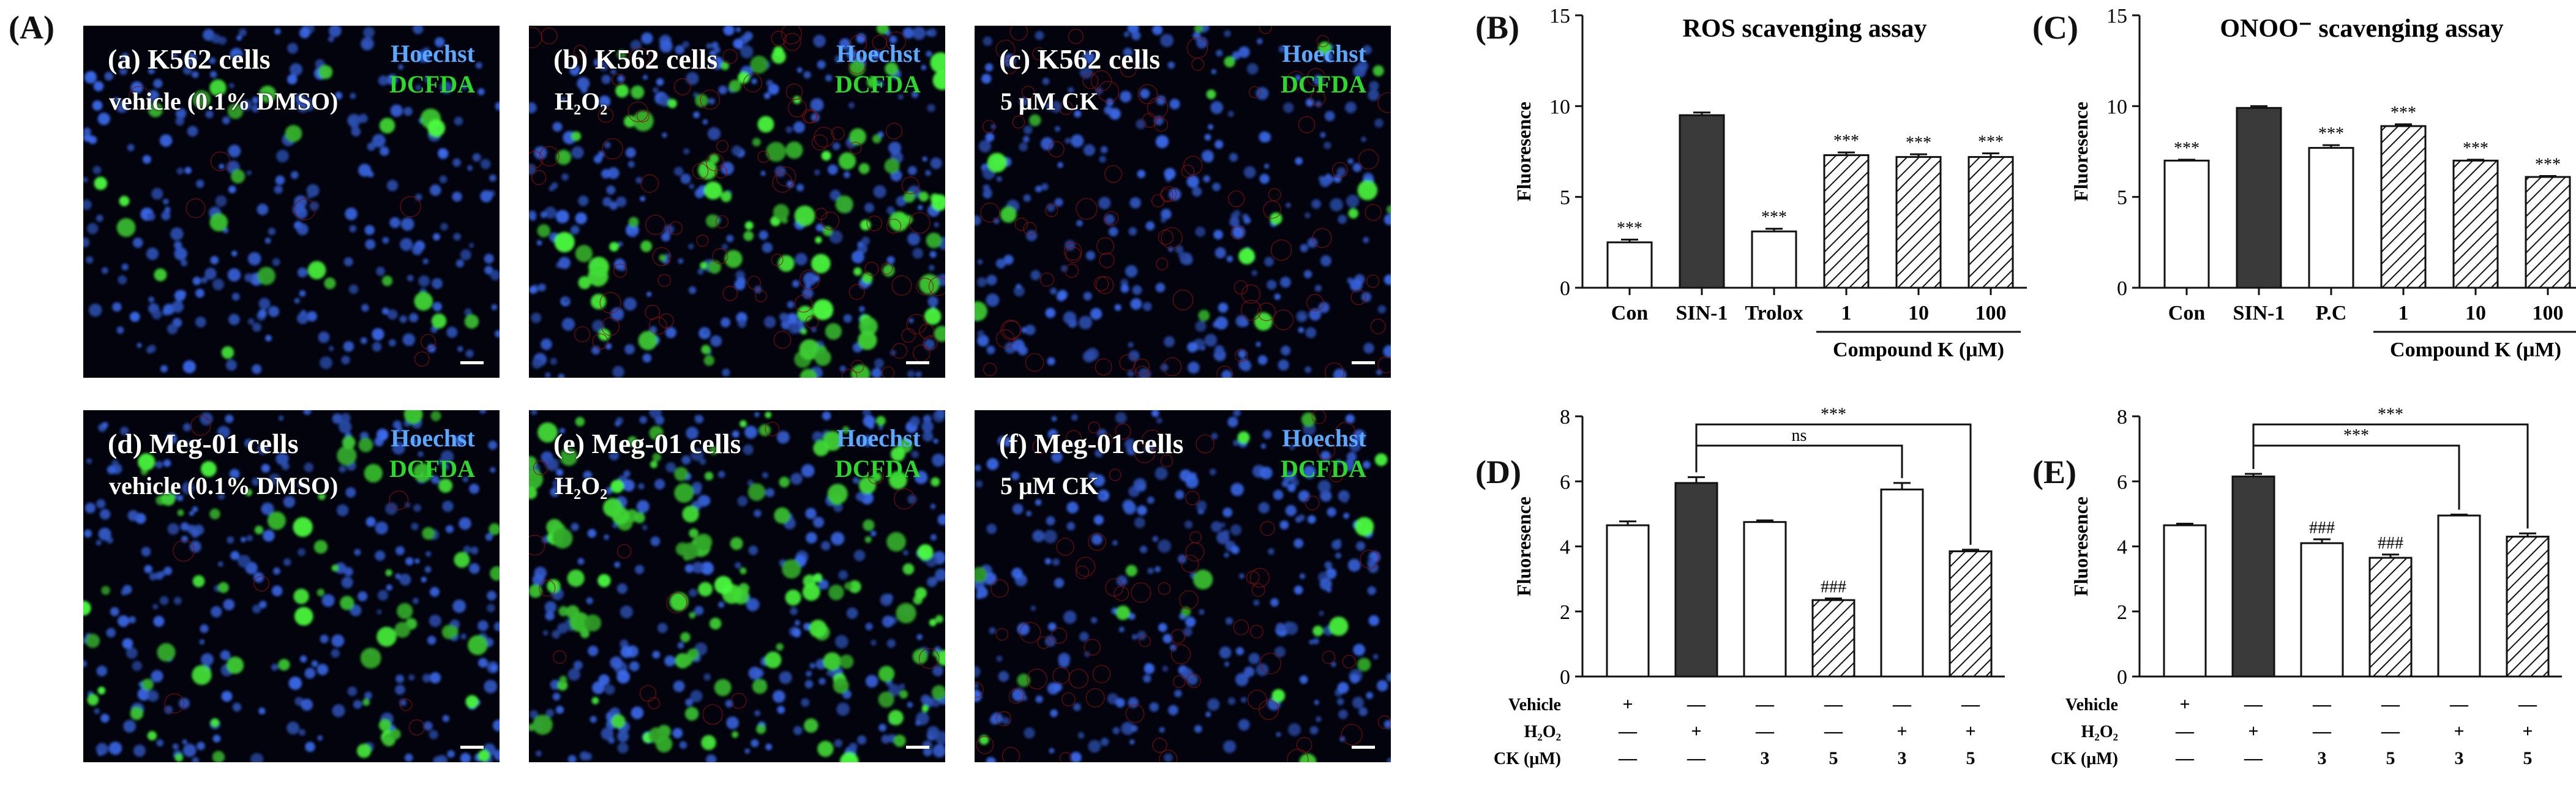 Image resolution: width=2576 pixels, height=791 pixels. Describe the element at coordinates (2122, 612) in the screenshot. I see `y-tick-label: 2` at that location.